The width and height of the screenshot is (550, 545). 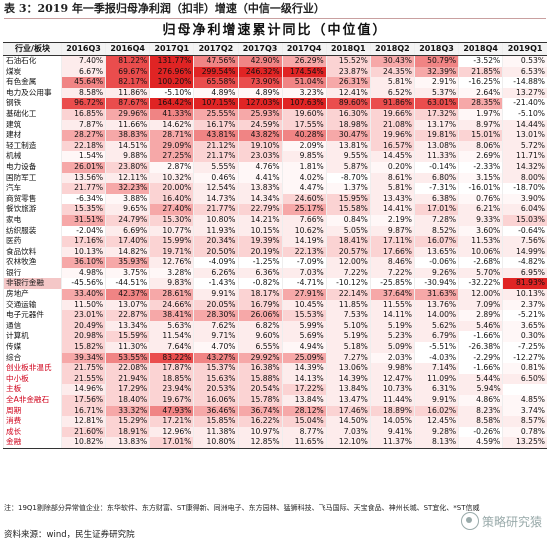 I want to click on value-cell: 8.58%, so click(x=480, y=421).